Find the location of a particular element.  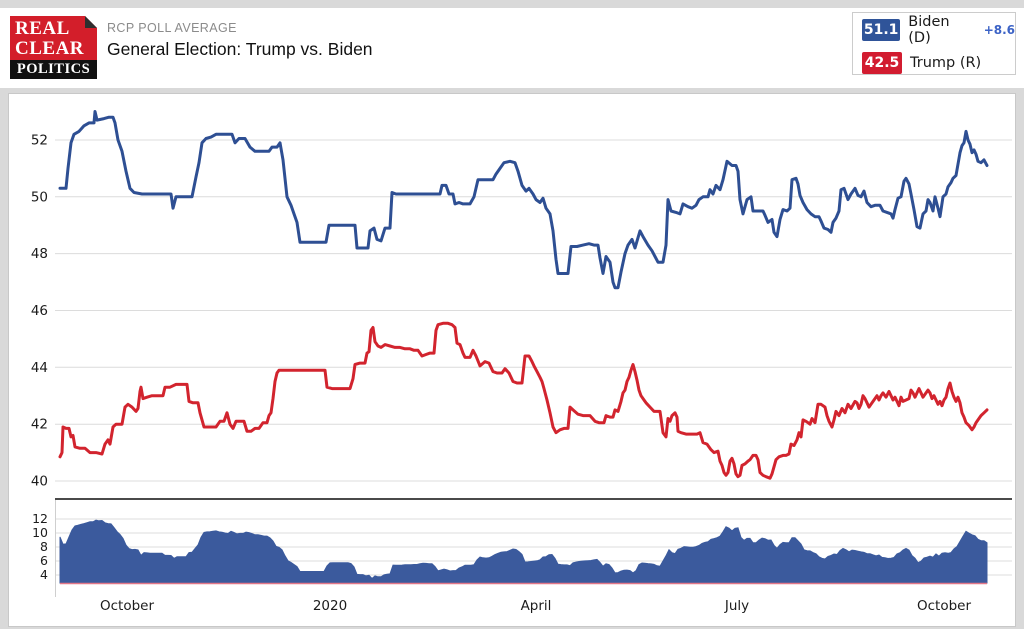

spread-ytick-4: 4 is located at coordinates (44, 574).